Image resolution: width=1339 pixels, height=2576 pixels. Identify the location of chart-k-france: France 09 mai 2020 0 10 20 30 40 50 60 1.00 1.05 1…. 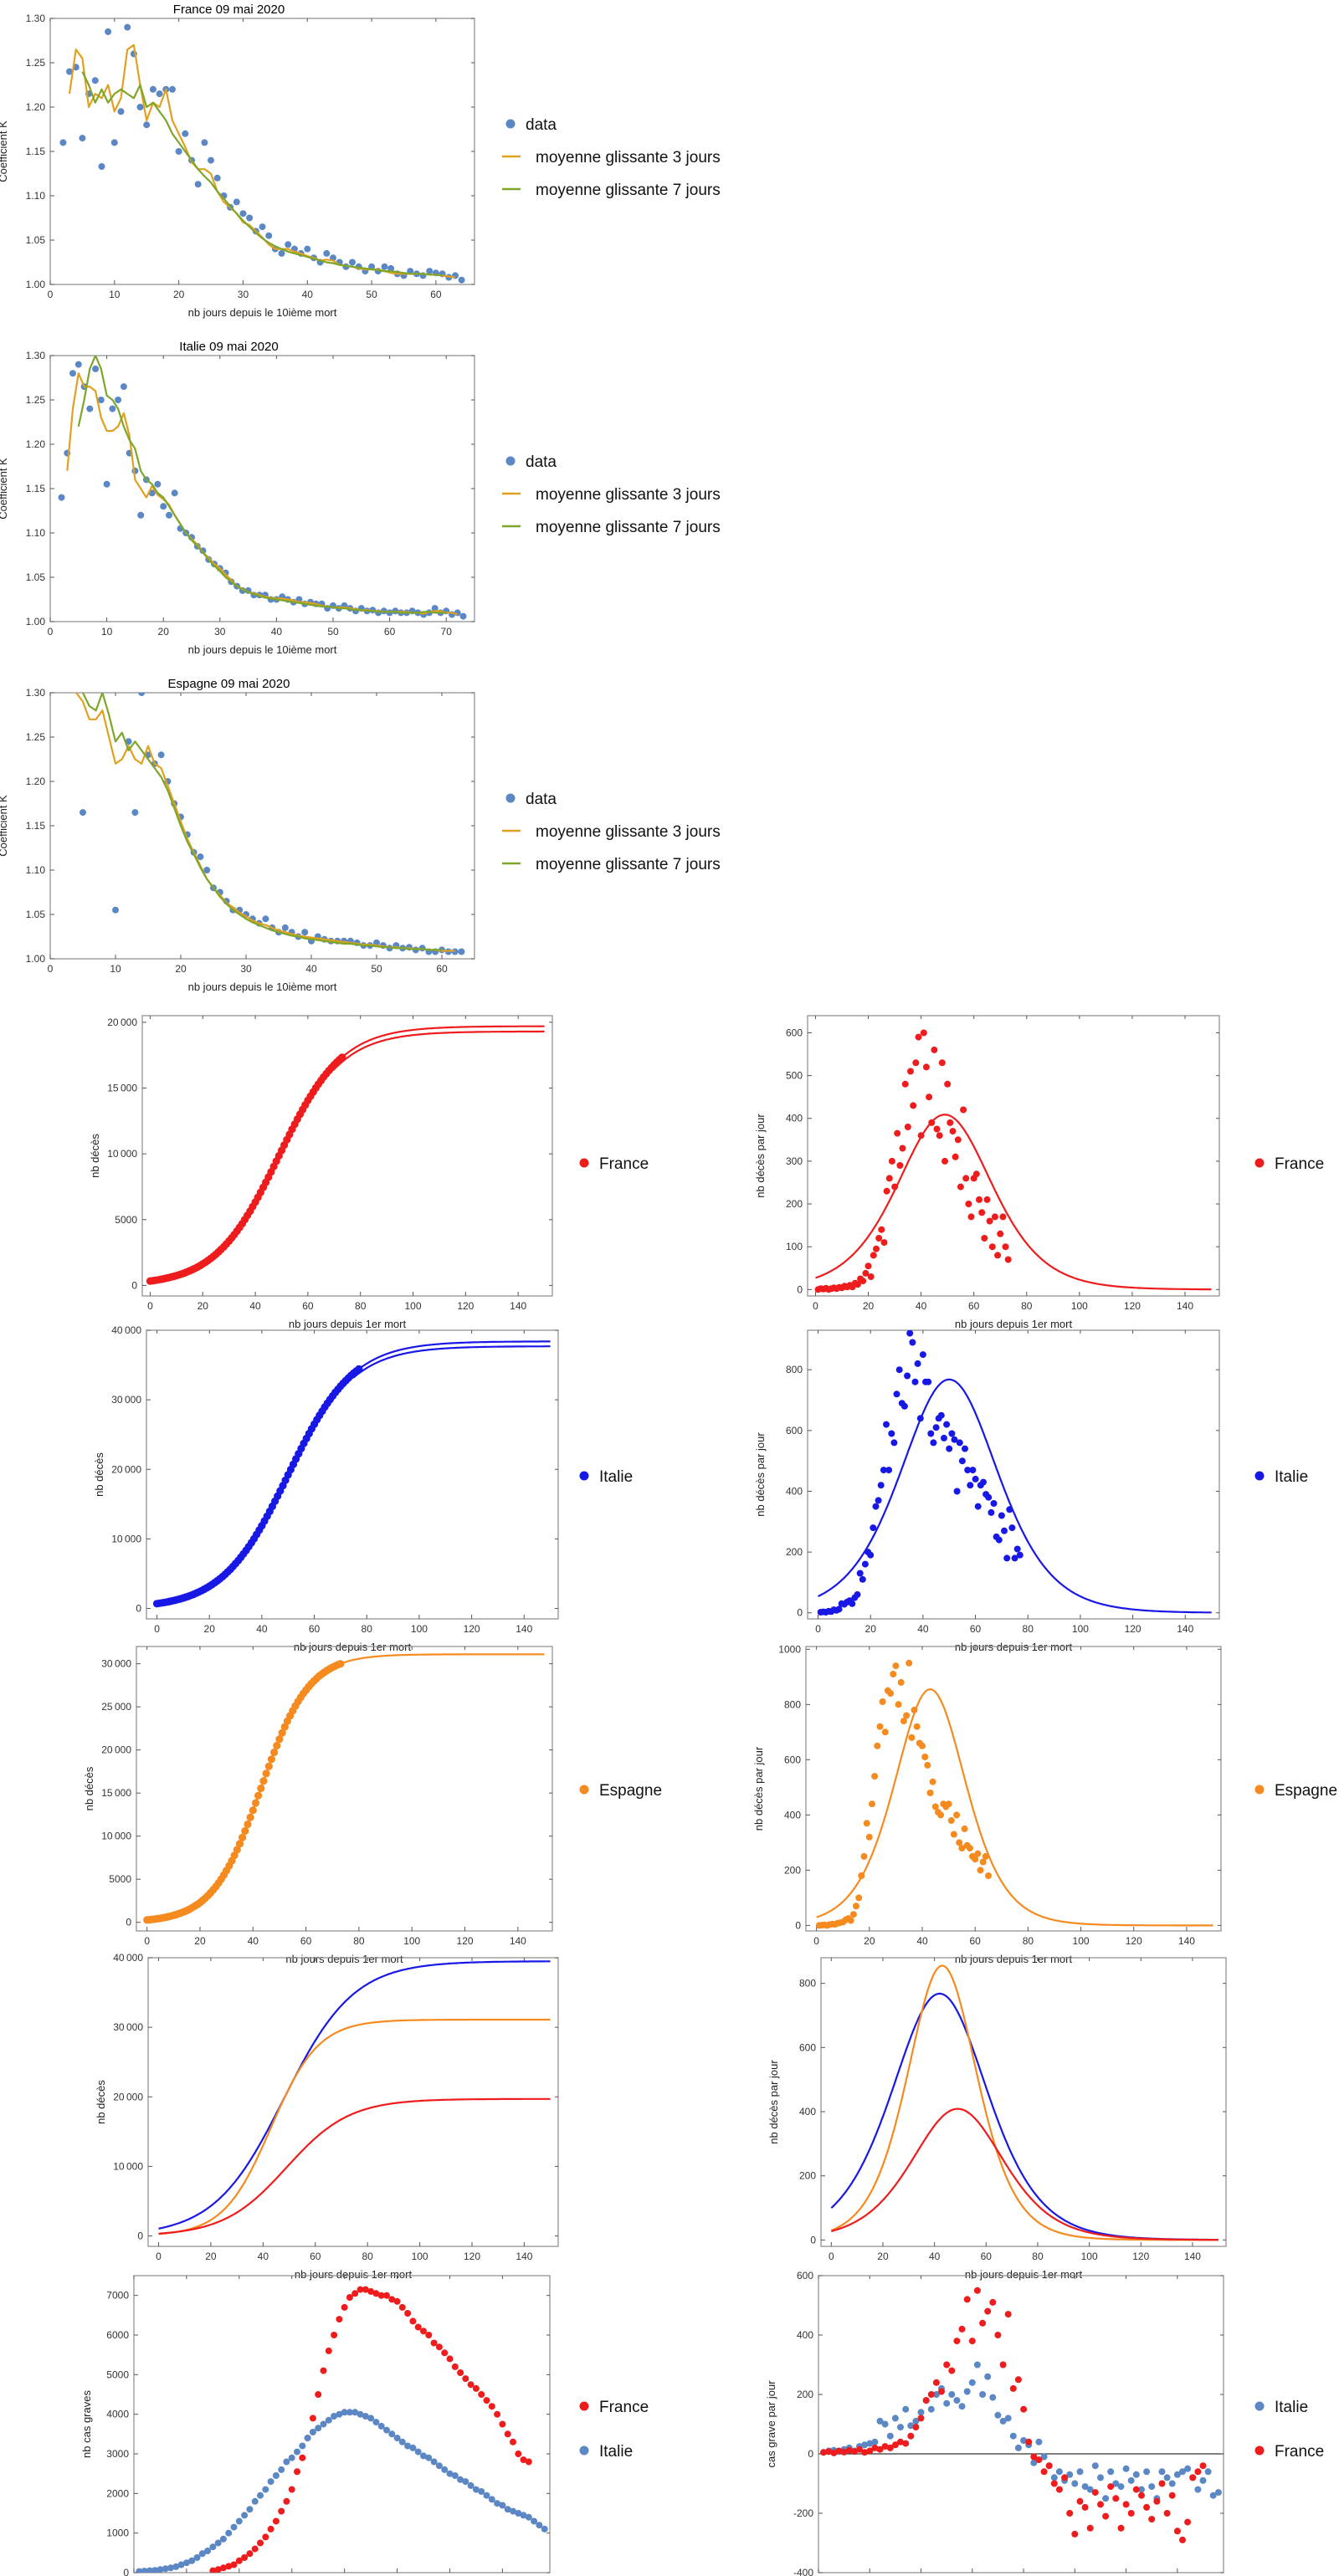
(237, 161).